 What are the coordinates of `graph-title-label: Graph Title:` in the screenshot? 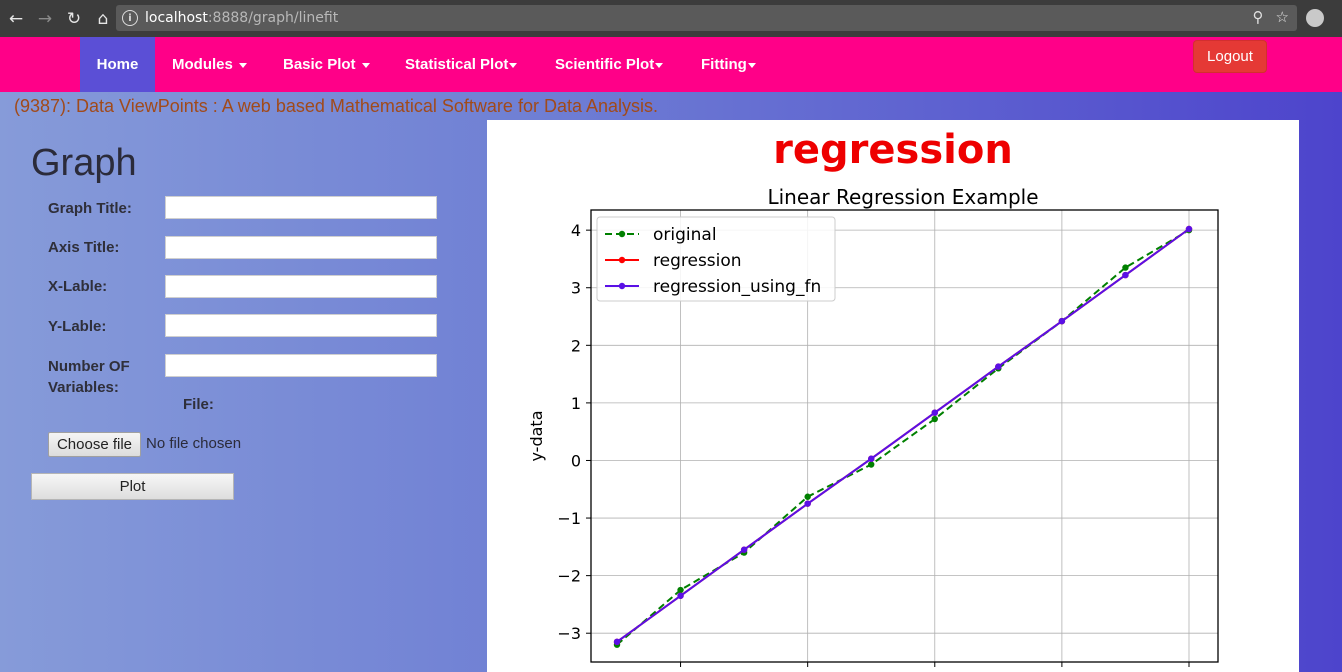 It's located at (90, 208).